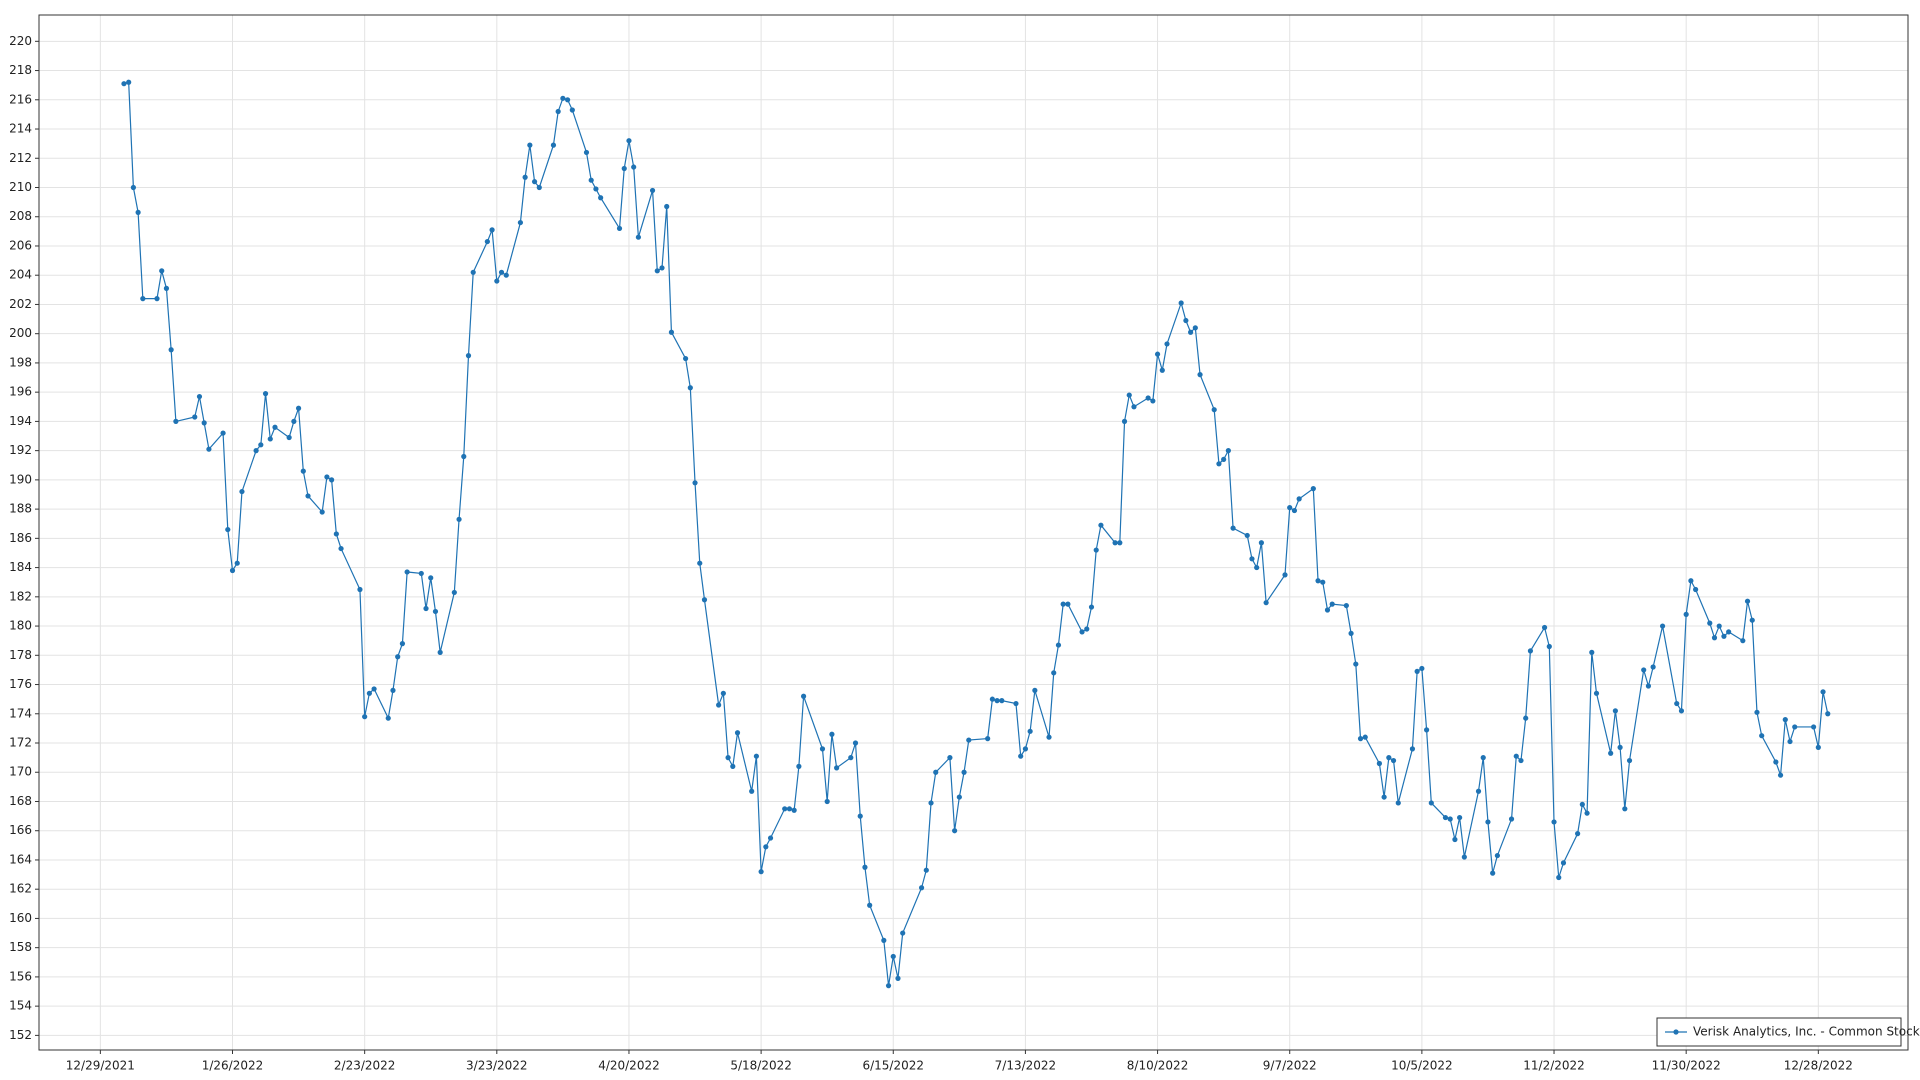 Image resolution: width=1920 pixels, height=1080 pixels. What do you see at coordinates (1290, 1066) in the screenshot?
I see `x-tick-label: 9/7/2022` at bounding box center [1290, 1066].